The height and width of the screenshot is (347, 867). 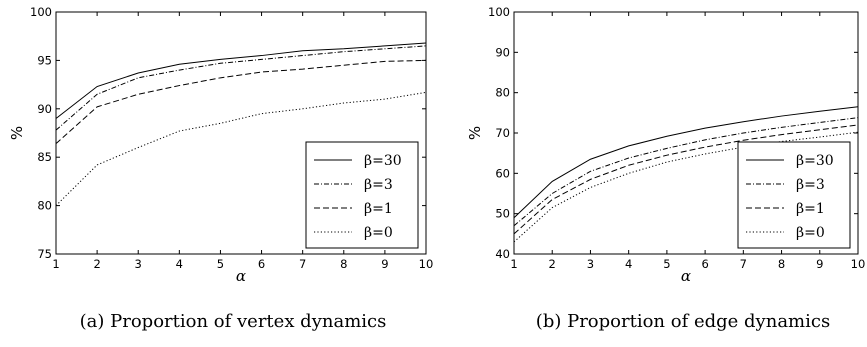 I want to click on figure-caption: (a) Proportion of vertex dynamics, so click(x=233, y=321).